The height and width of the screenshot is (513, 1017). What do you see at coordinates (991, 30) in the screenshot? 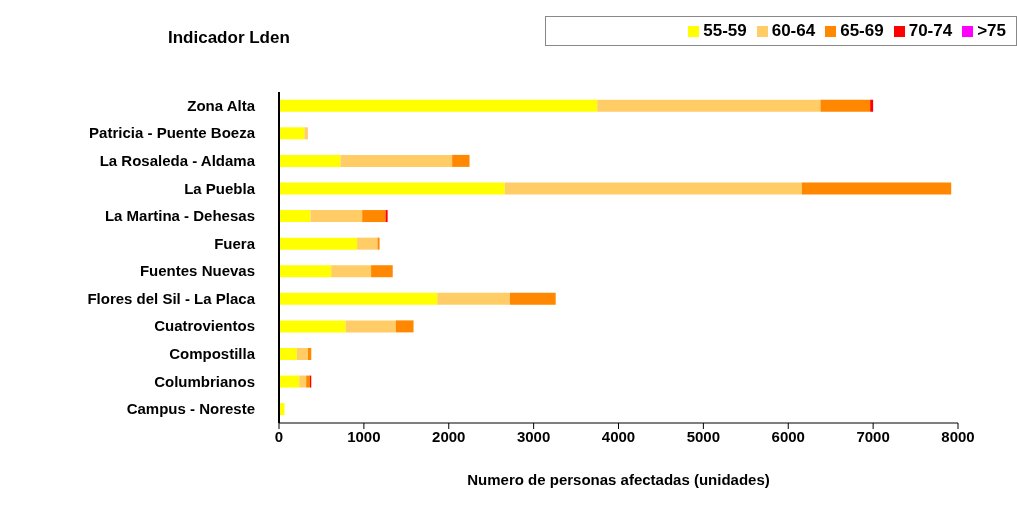
I see `legend-label: >75` at bounding box center [991, 30].